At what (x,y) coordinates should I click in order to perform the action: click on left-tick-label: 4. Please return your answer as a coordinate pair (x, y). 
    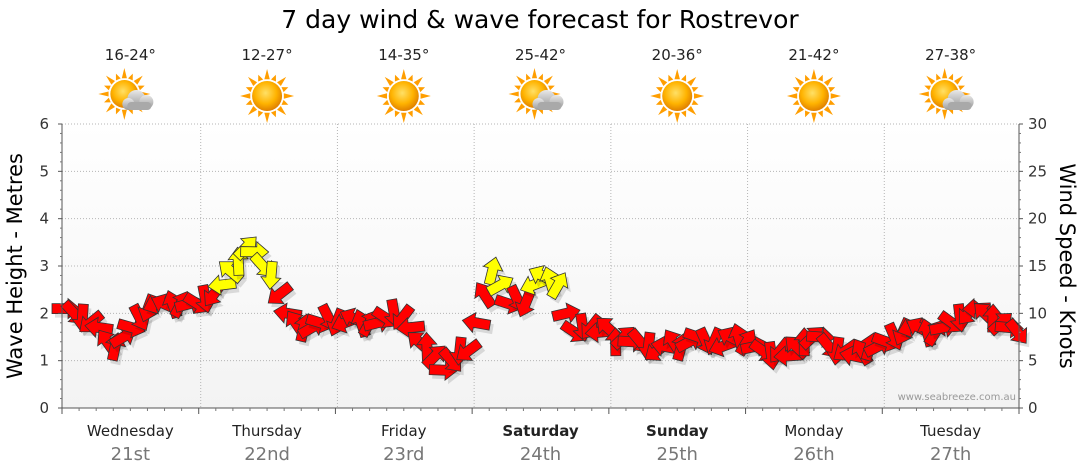
    Looking at the image, I should click on (44, 219).